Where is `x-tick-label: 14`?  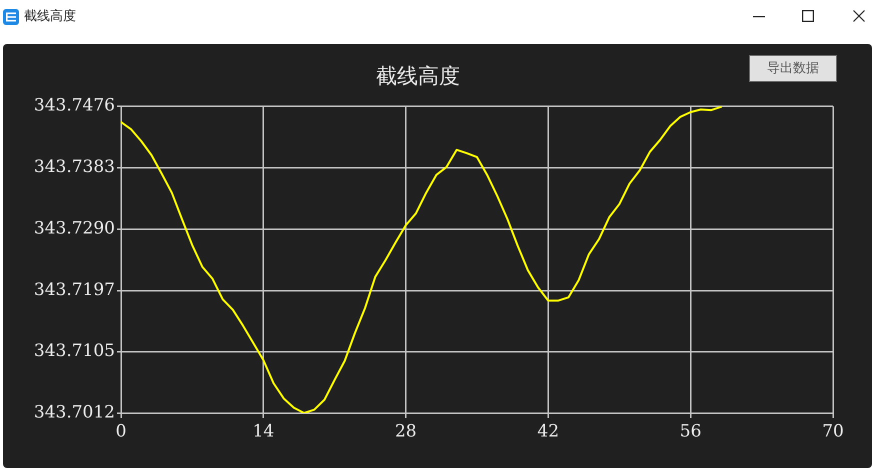
x-tick-label: 14 is located at coordinates (263, 432).